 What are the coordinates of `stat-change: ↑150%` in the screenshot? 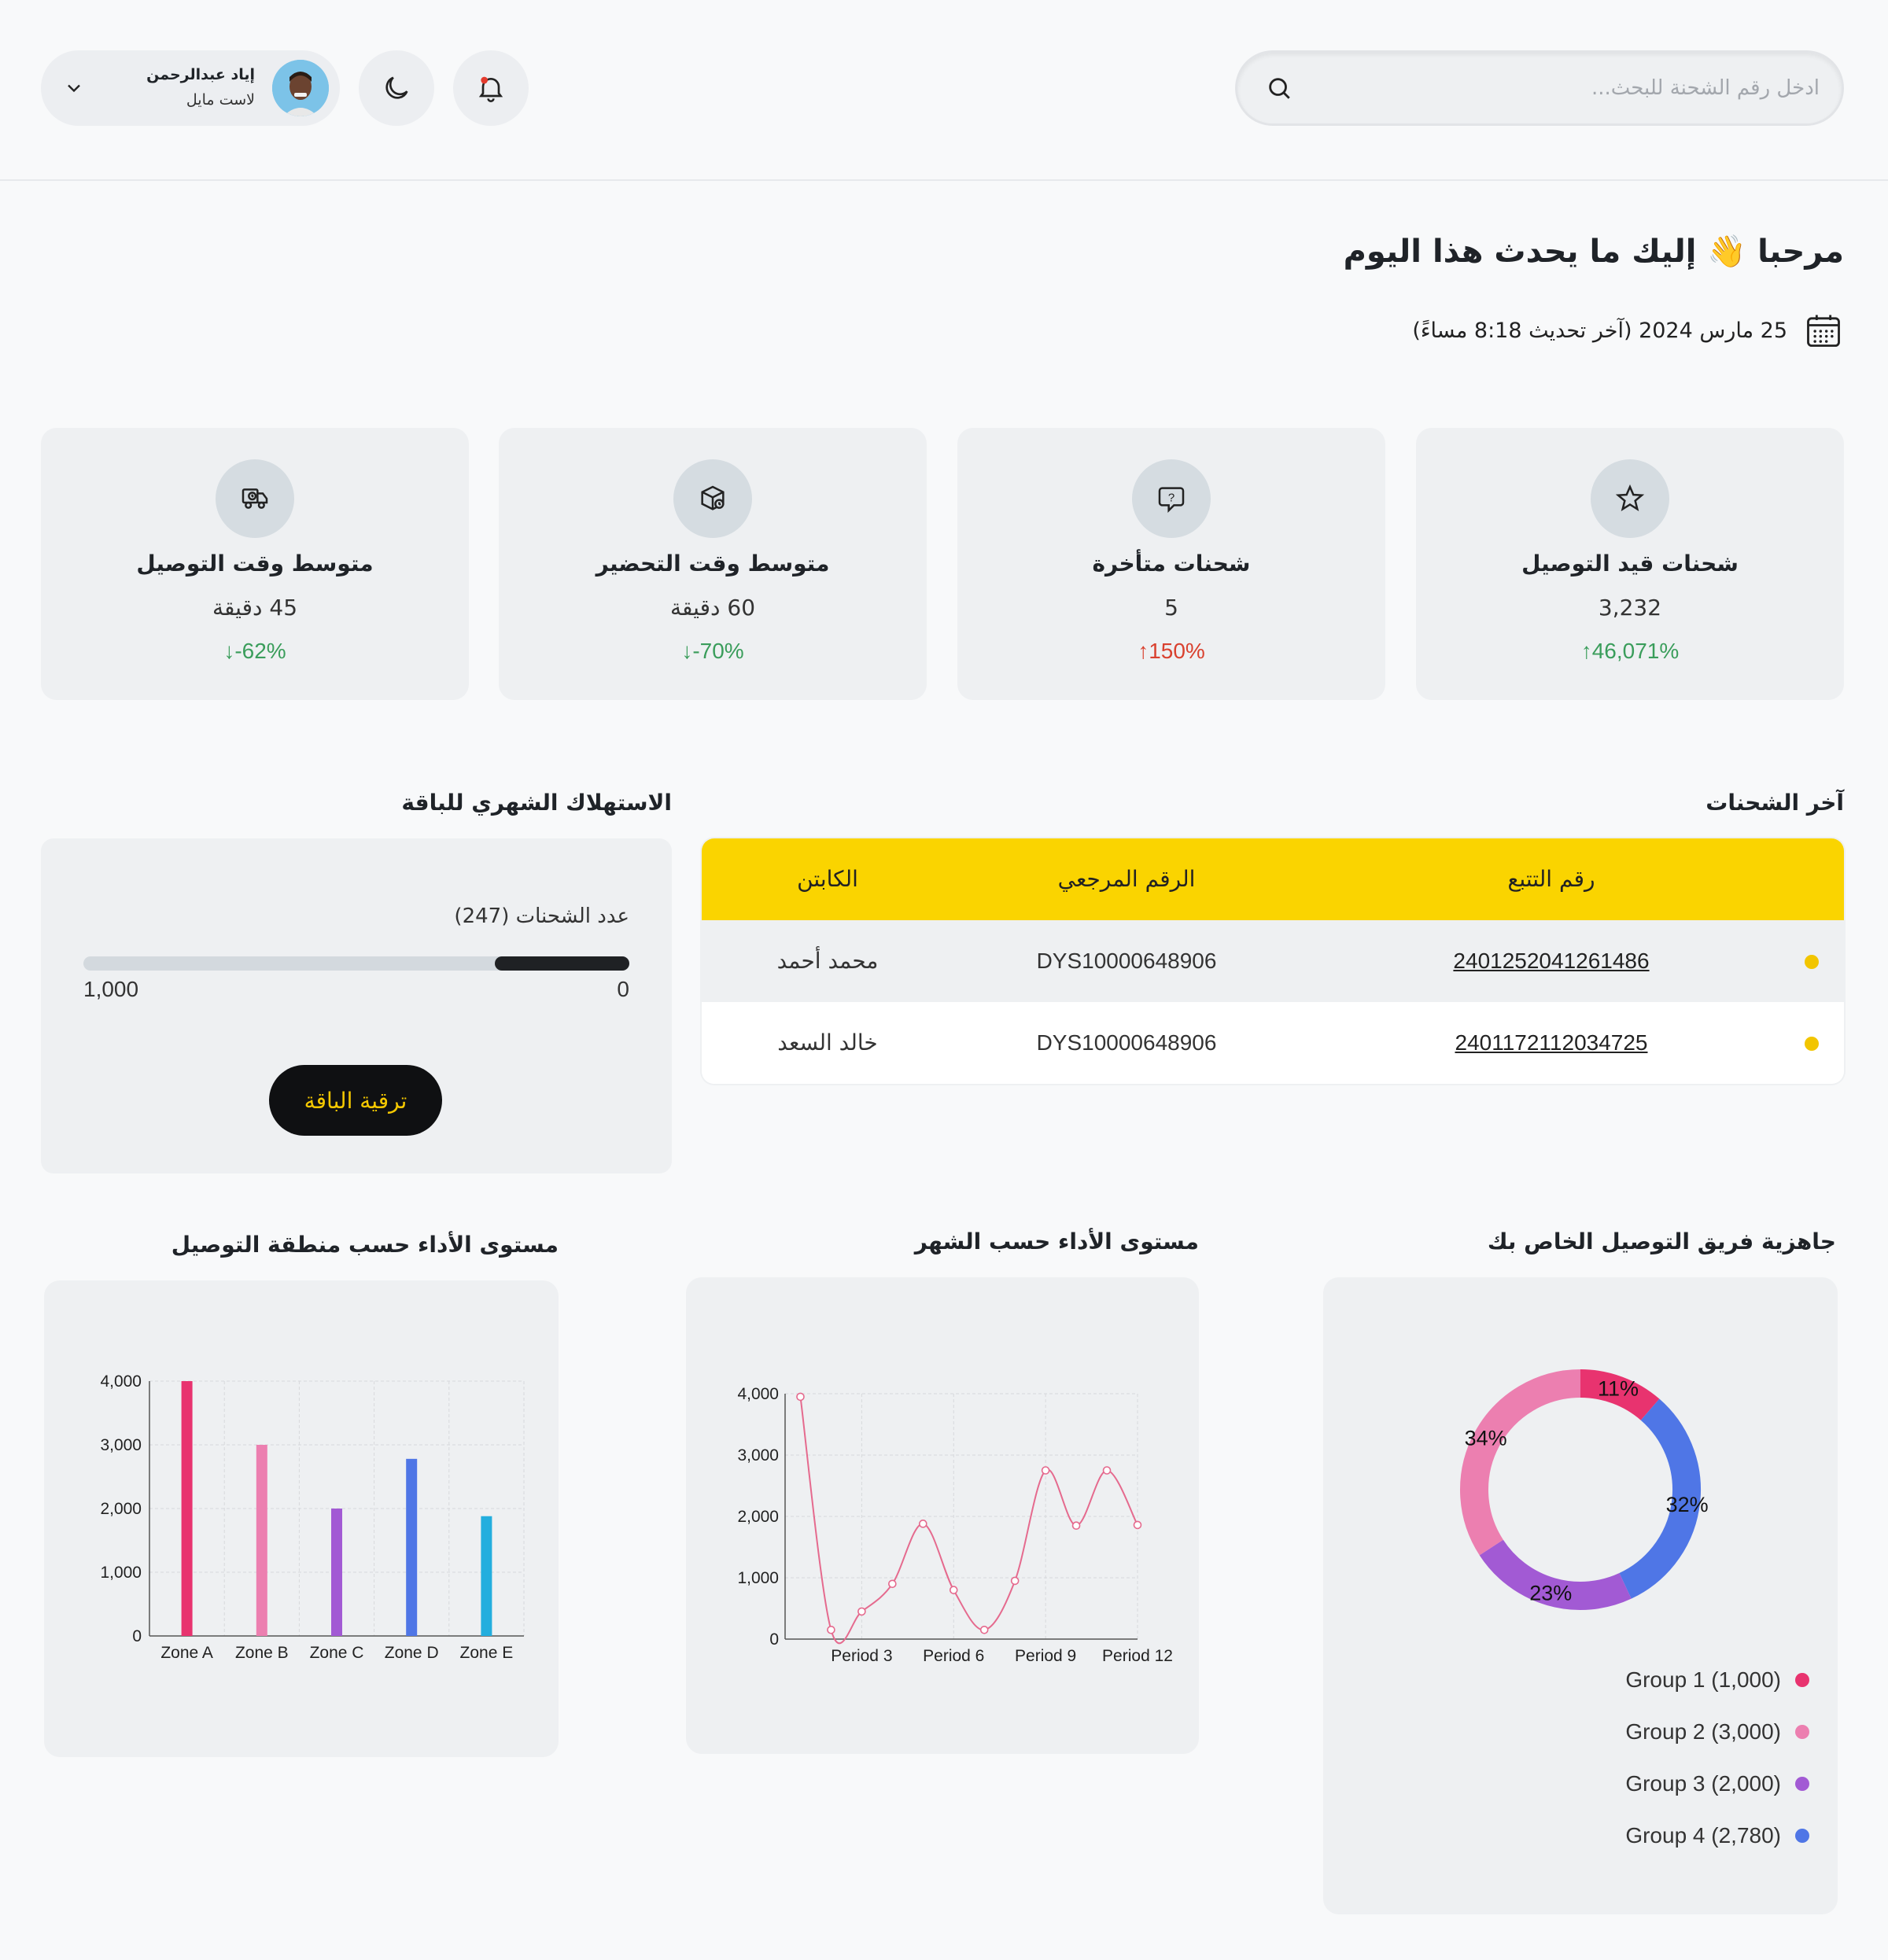 It's located at (1171, 651).